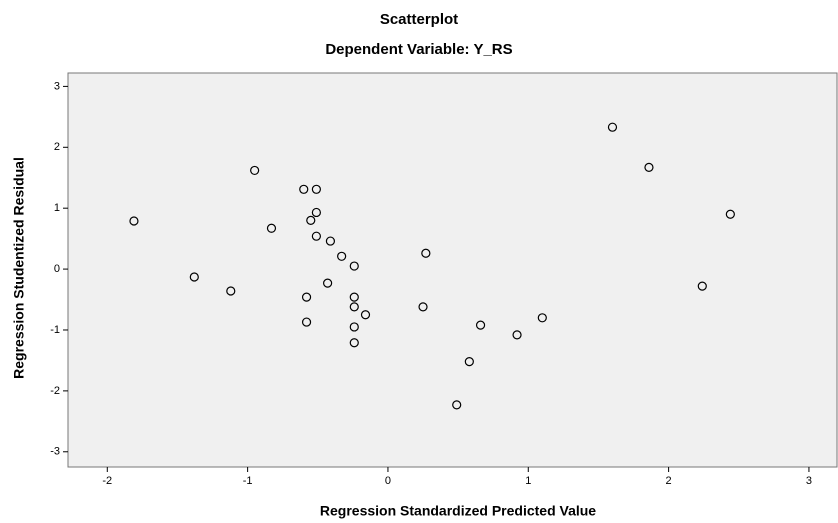  Describe the element at coordinates (669, 481) in the screenshot. I see `x-tick-label: 2` at that location.